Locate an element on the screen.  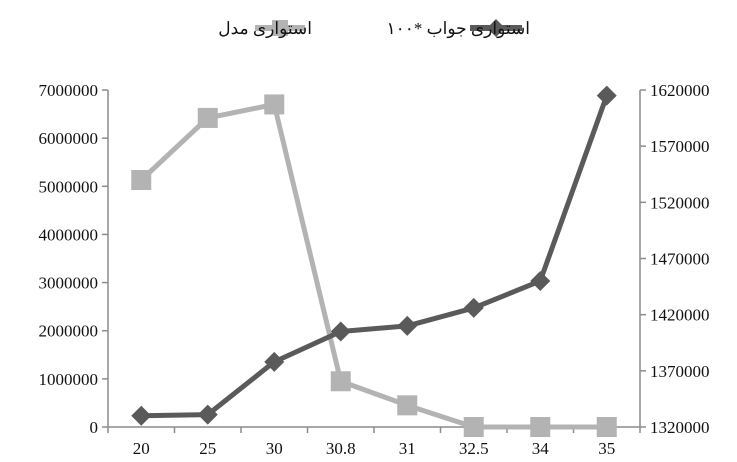
x-tick-label: 32.5 is located at coordinates (474, 448).